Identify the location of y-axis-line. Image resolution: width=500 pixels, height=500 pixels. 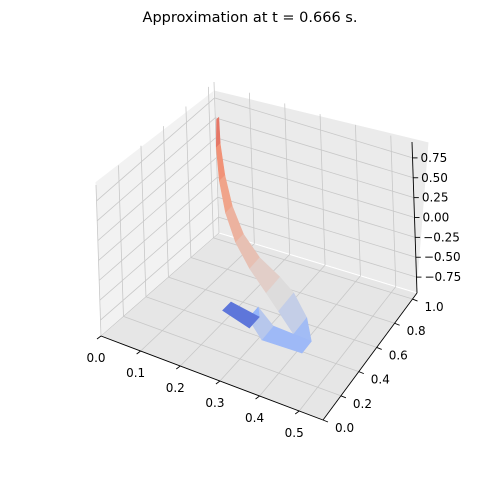
(370, 356).